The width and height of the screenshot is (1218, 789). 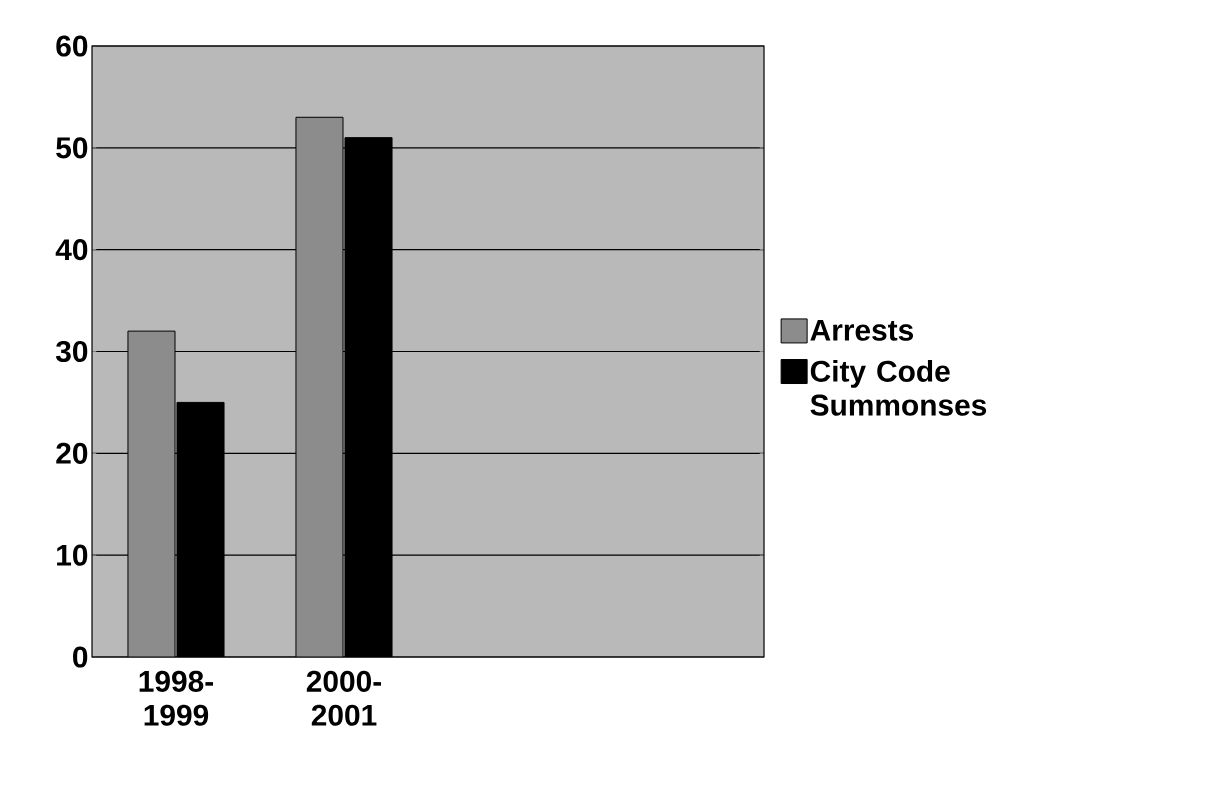 What do you see at coordinates (80, 657) in the screenshot?
I see `y-tick-label: 0` at bounding box center [80, 657].